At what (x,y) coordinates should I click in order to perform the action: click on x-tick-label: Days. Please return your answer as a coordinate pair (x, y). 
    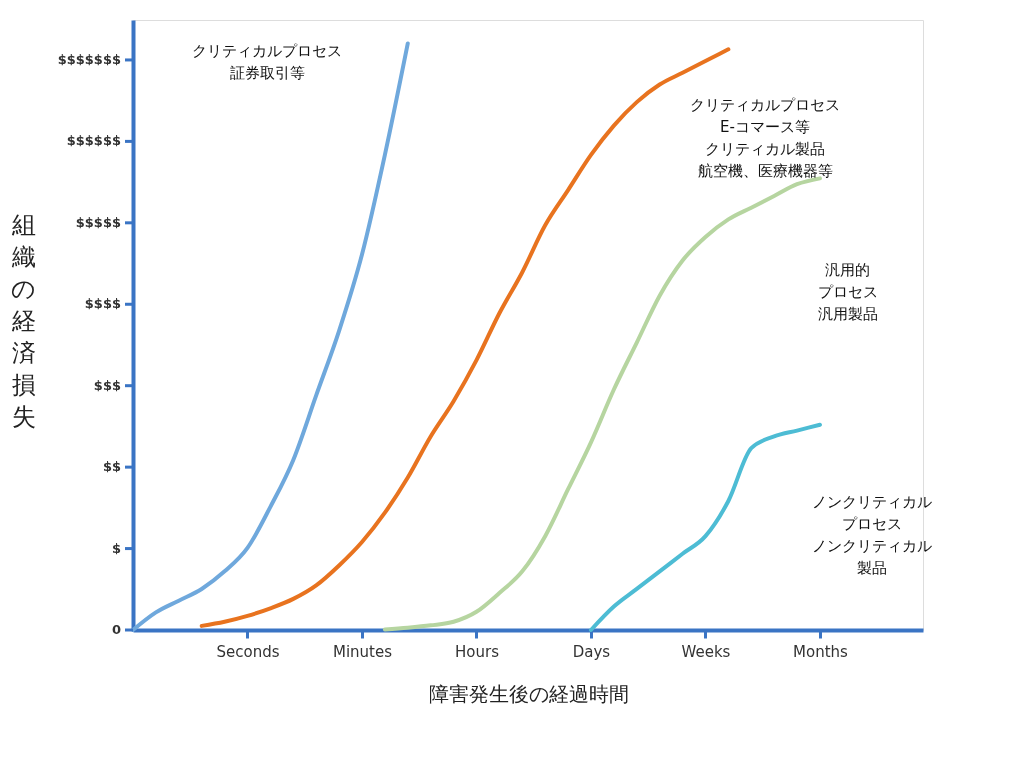
    Looking at the image, I should click on (591, 651).